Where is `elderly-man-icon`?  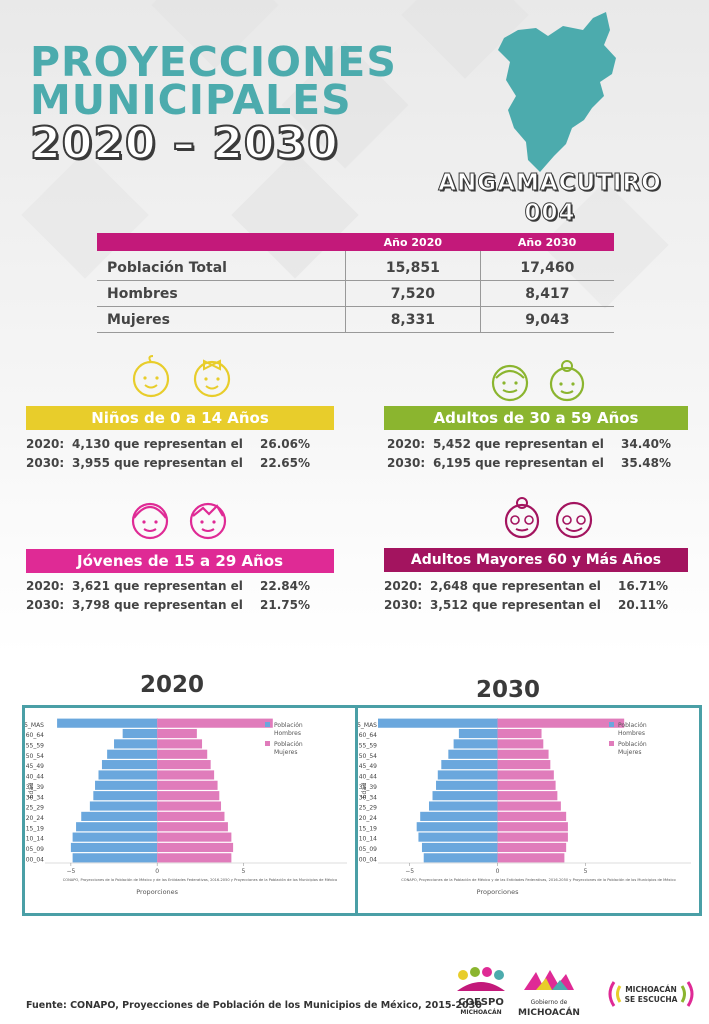 elderly-man-icon is located at coordinates (574, 520).